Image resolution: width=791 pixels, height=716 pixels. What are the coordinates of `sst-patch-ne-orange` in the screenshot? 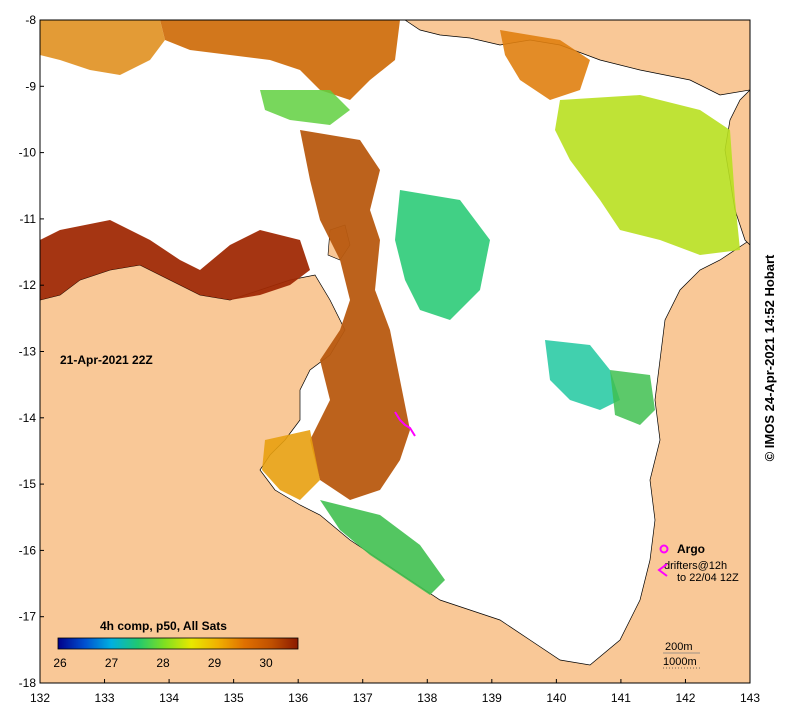 It's located at (545, 65).